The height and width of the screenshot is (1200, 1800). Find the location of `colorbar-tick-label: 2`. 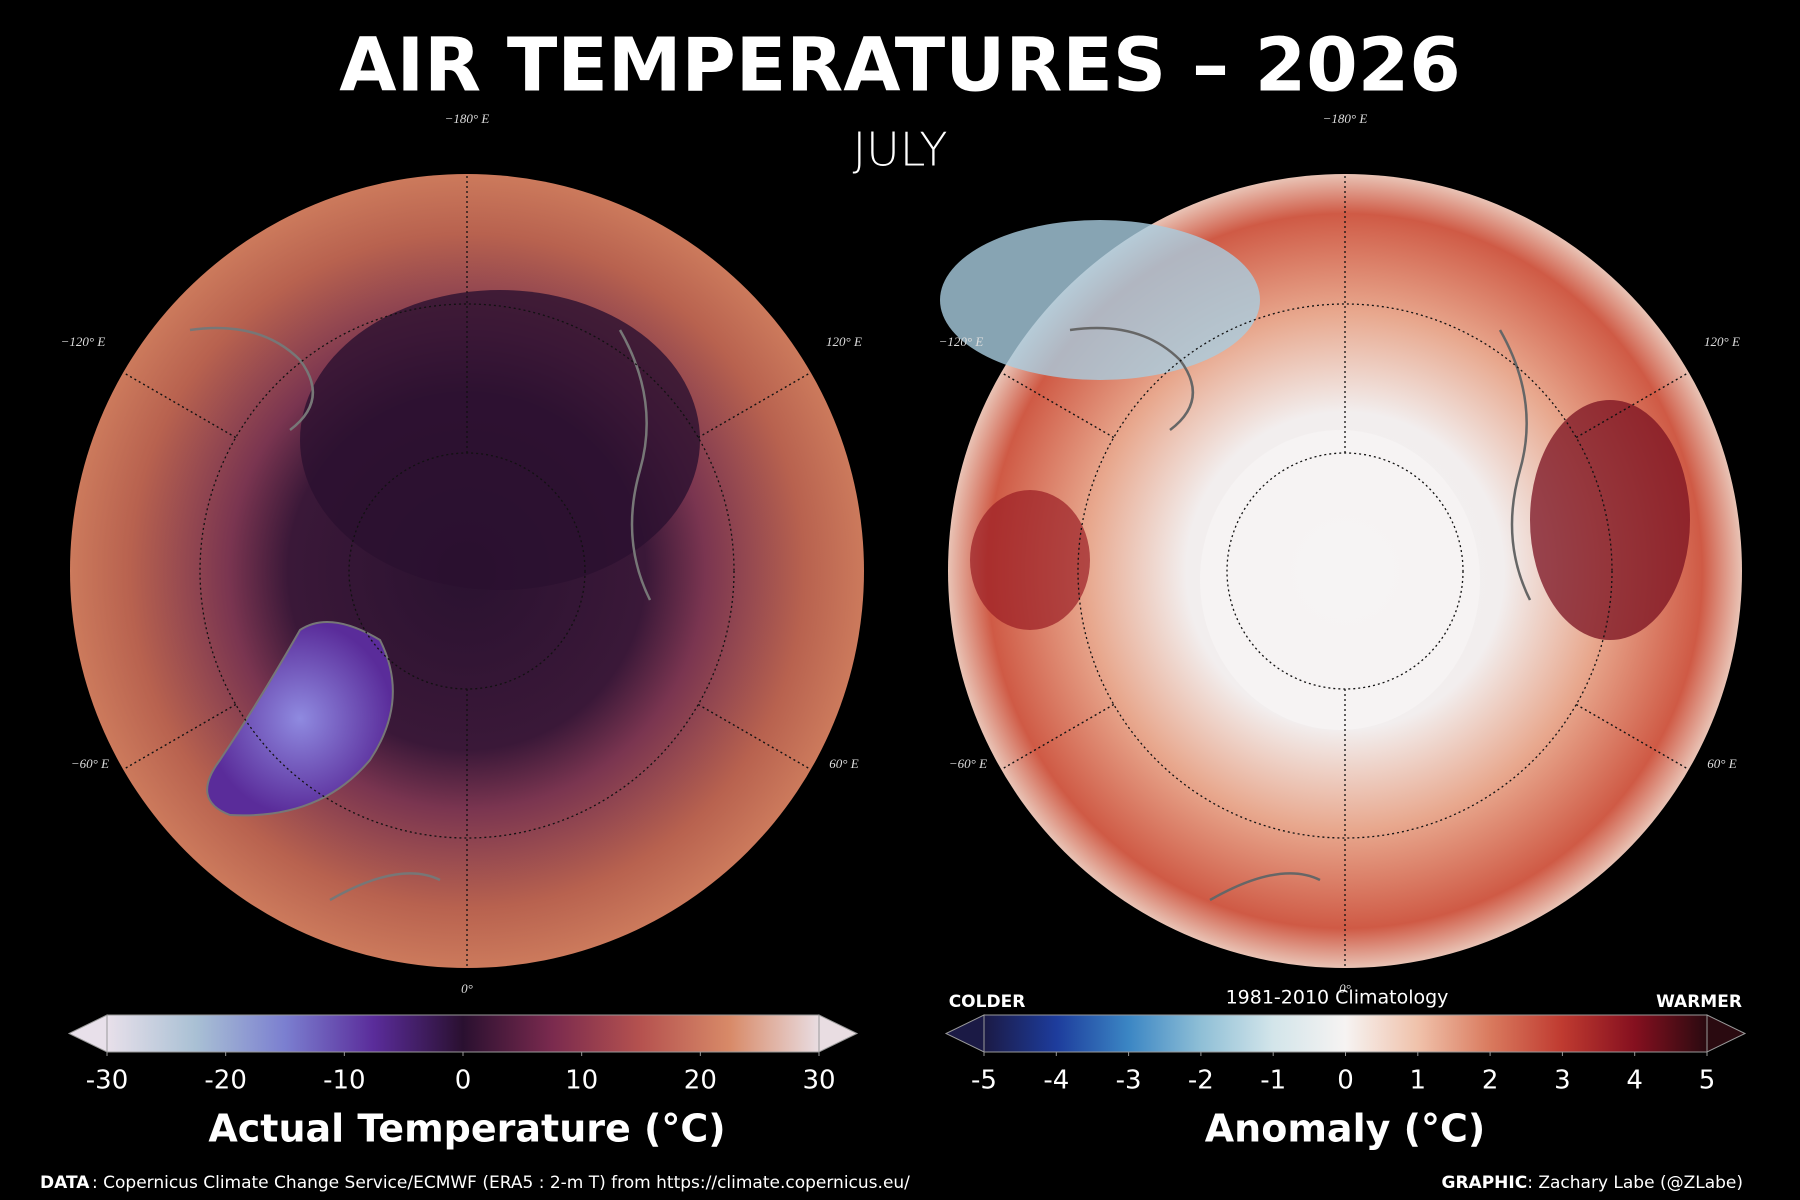

colorbar-tick-label: 2 is located at coordinates (1490, 1081).